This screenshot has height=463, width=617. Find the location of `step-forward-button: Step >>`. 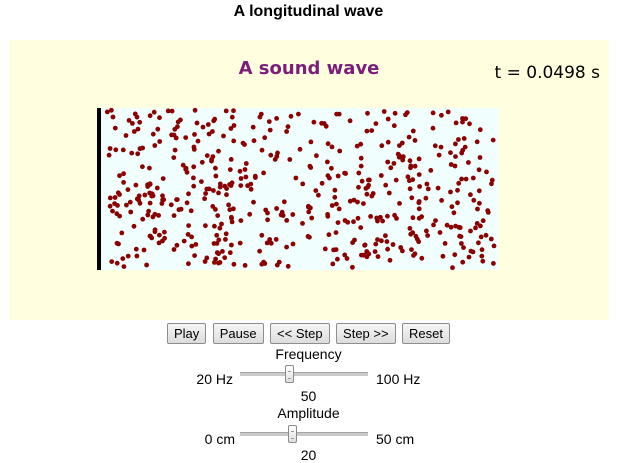

step-forward-button: Step >> is located at coordinates (366, 333).